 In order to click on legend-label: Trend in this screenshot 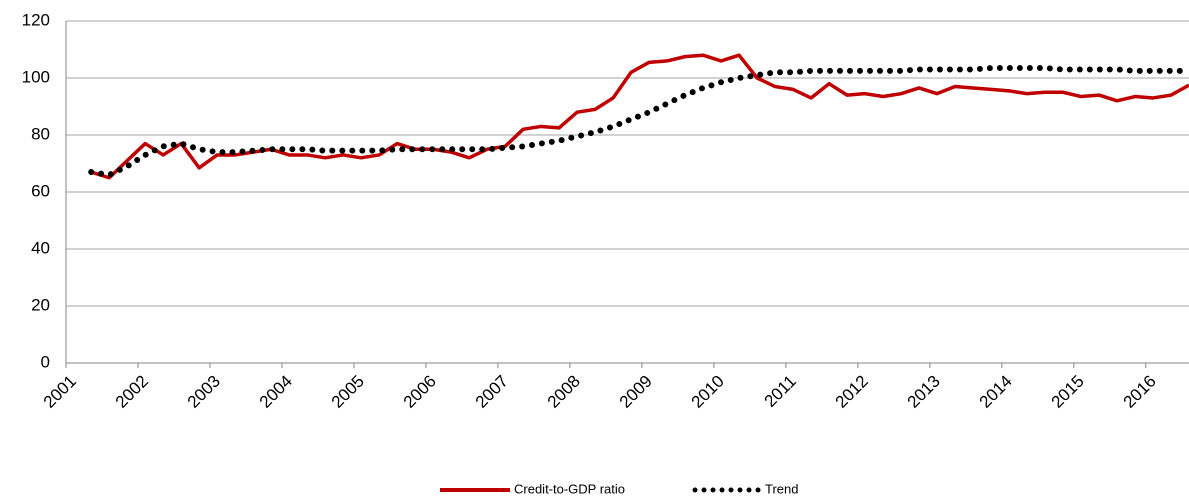, I will do `click(781, 488)`.